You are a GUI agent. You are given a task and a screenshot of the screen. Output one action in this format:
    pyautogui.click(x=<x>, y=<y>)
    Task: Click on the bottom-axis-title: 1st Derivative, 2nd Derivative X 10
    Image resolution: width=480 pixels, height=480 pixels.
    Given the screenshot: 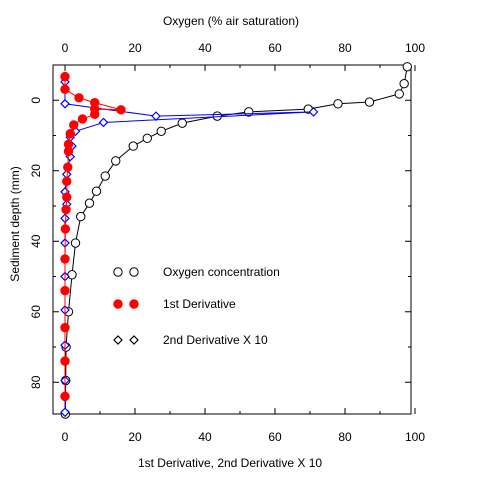 What is the action you would take?
    pyautogui.click(x=230, y=463)
    